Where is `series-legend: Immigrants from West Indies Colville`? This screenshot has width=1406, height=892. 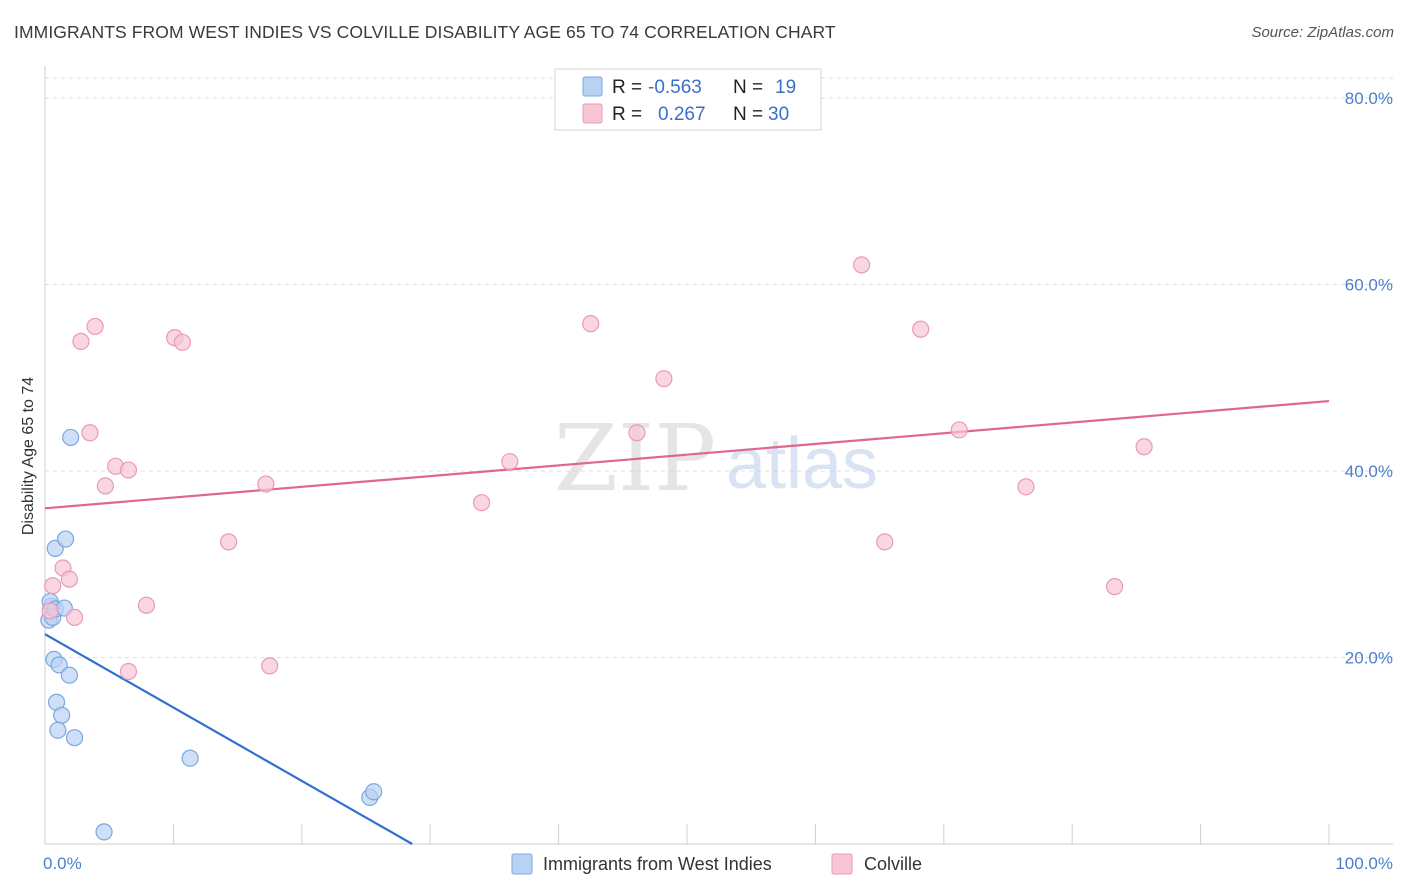 series-legend: Immigrants from West Indies Colville is located at coordinates (716, 864).